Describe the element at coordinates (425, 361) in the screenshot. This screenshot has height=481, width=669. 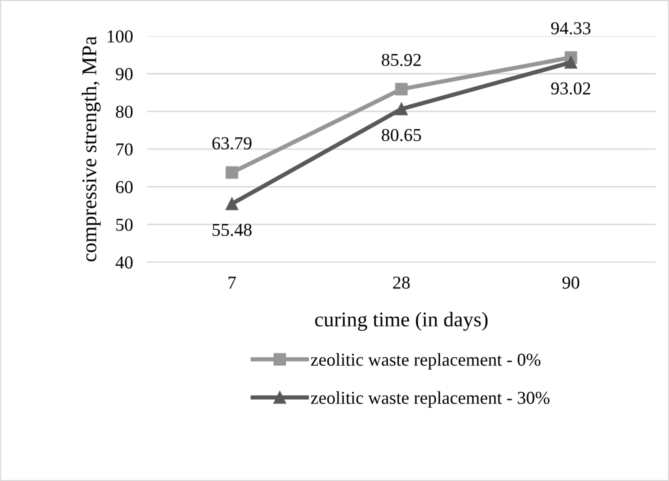
I see `legend-label: zeolitic waste replacement - 0%` at that location.